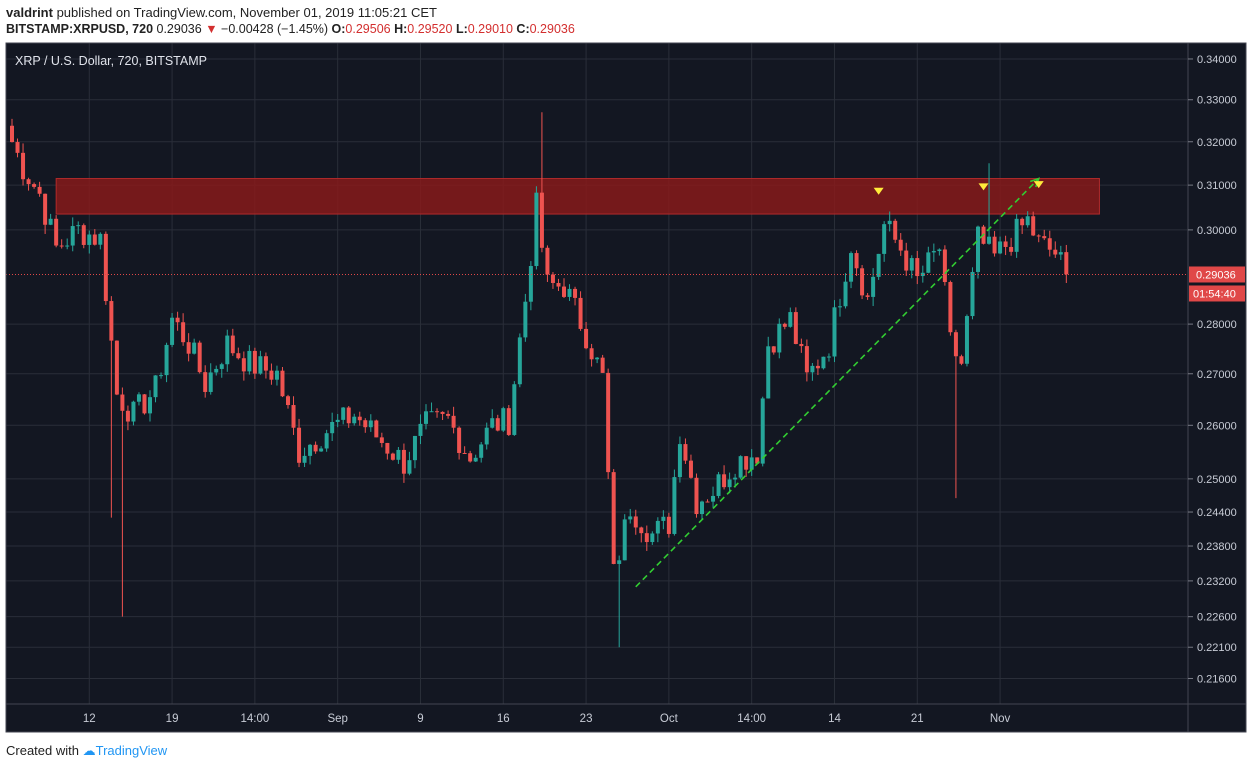 The image size is (1256, 768). I want to click on y-tick-label: 0.31000, so click(1217, 186).